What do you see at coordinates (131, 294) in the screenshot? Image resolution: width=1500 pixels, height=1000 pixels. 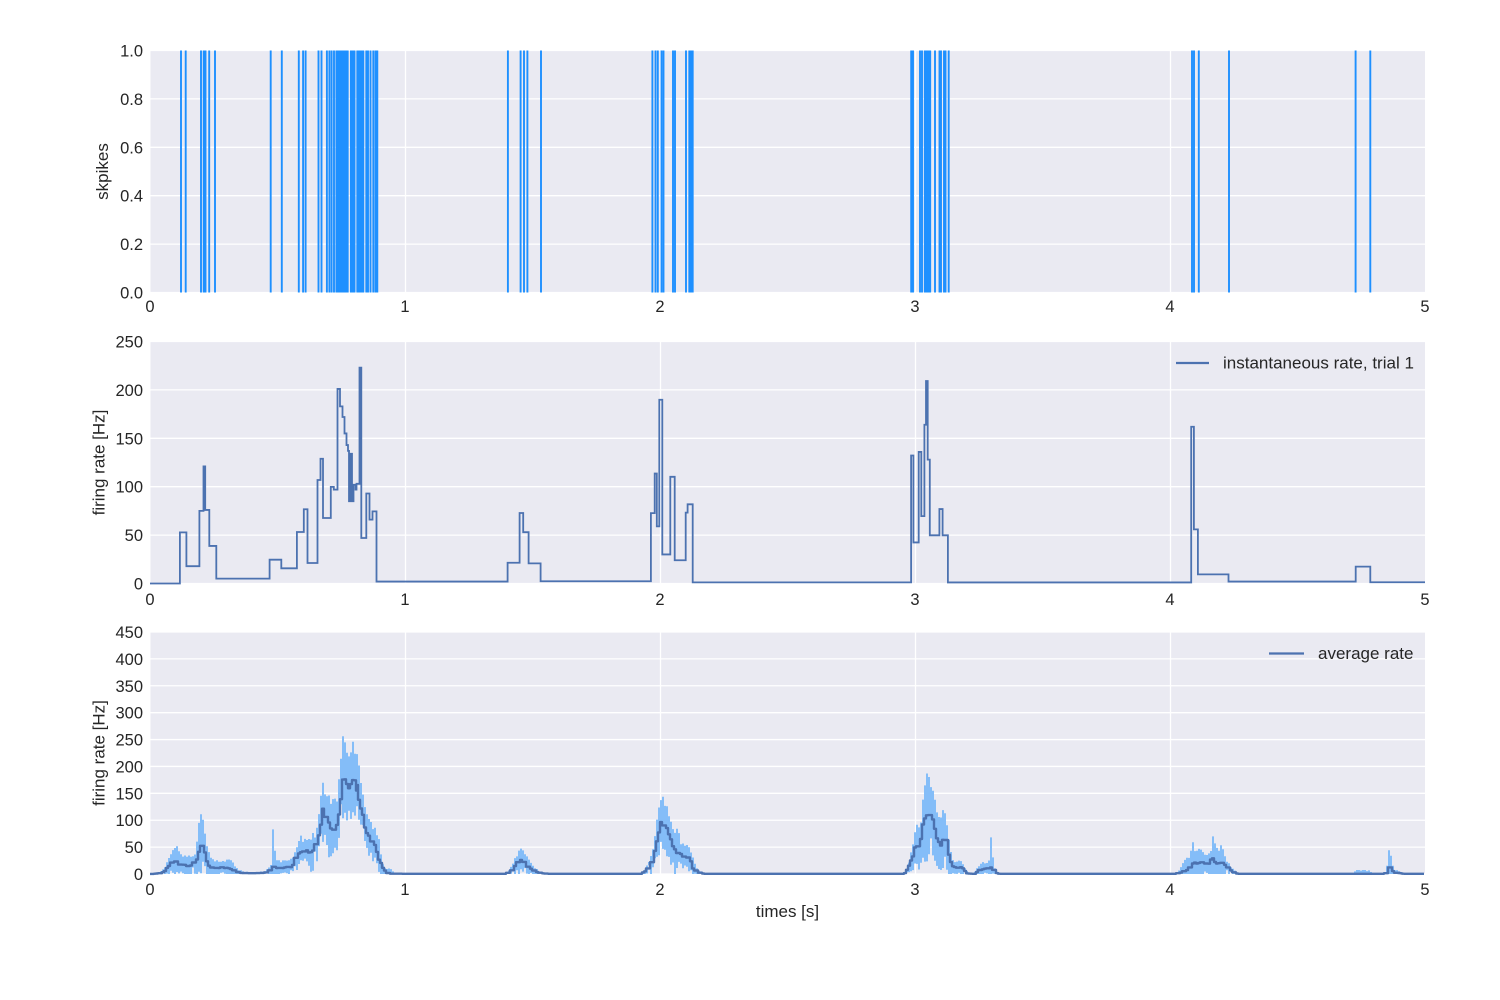 I see `svg-text: 0.0` at bounding box center [131, 294].